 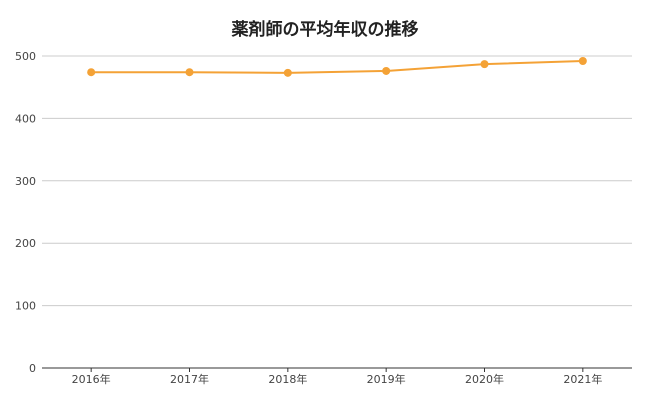 What do you see at coordinates (25, 56) in the screenshot?
I see `y-tick-label: 500` at bounding box center [25, 56].